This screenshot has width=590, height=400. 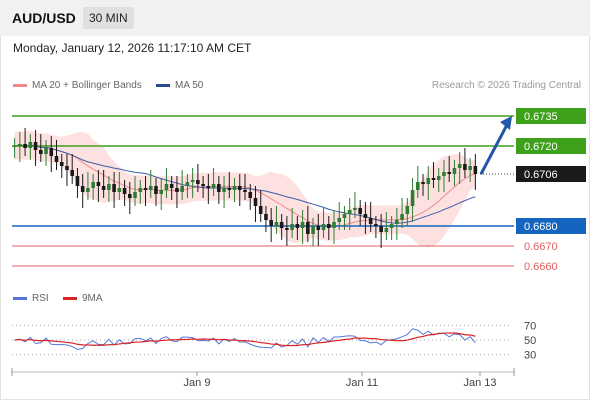 I want to click on level-label: 0.6706, so click(x=541, y=175).